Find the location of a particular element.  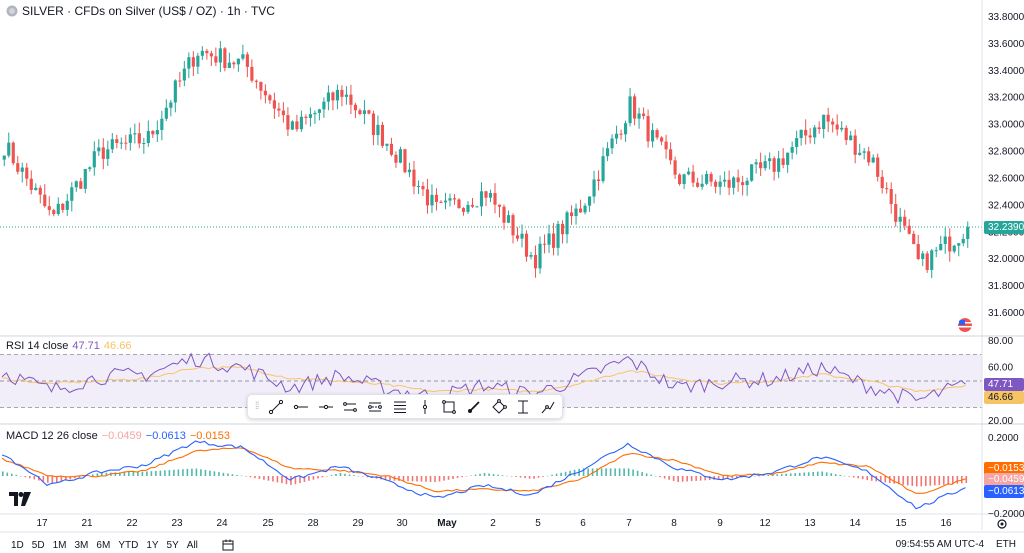

horizontal-ray-icon is located at coordinates (301, 406).